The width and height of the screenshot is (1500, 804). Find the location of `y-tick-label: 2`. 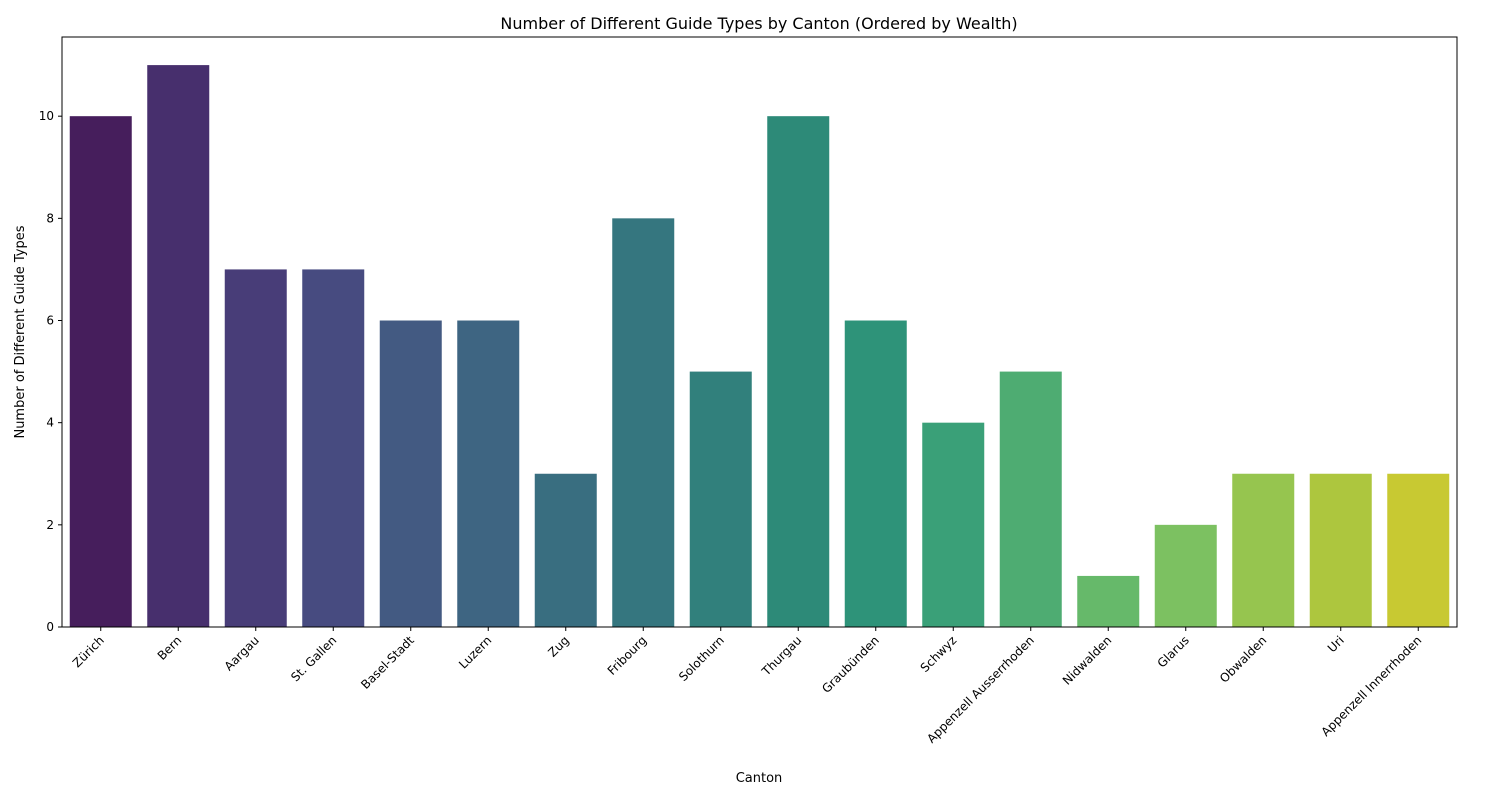

y-tick-label: 2 is located at coordinates (50, 525).